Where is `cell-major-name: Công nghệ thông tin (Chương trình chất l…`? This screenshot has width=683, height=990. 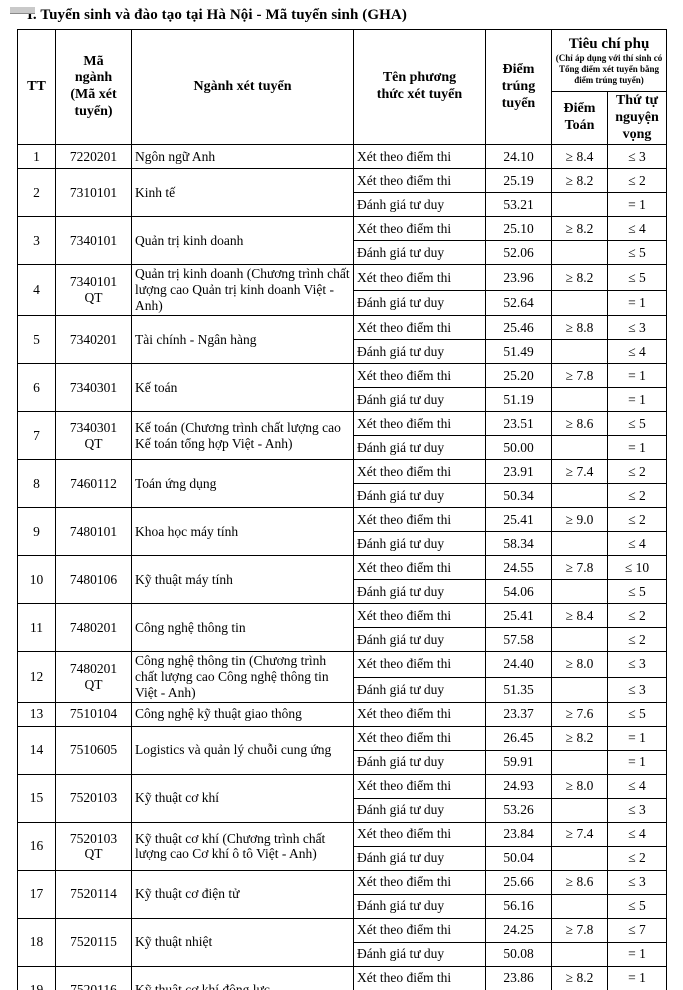
cell-major-name: Công nghệ thông tin (Chương trình chất l… is located at coordinates (242, 677).